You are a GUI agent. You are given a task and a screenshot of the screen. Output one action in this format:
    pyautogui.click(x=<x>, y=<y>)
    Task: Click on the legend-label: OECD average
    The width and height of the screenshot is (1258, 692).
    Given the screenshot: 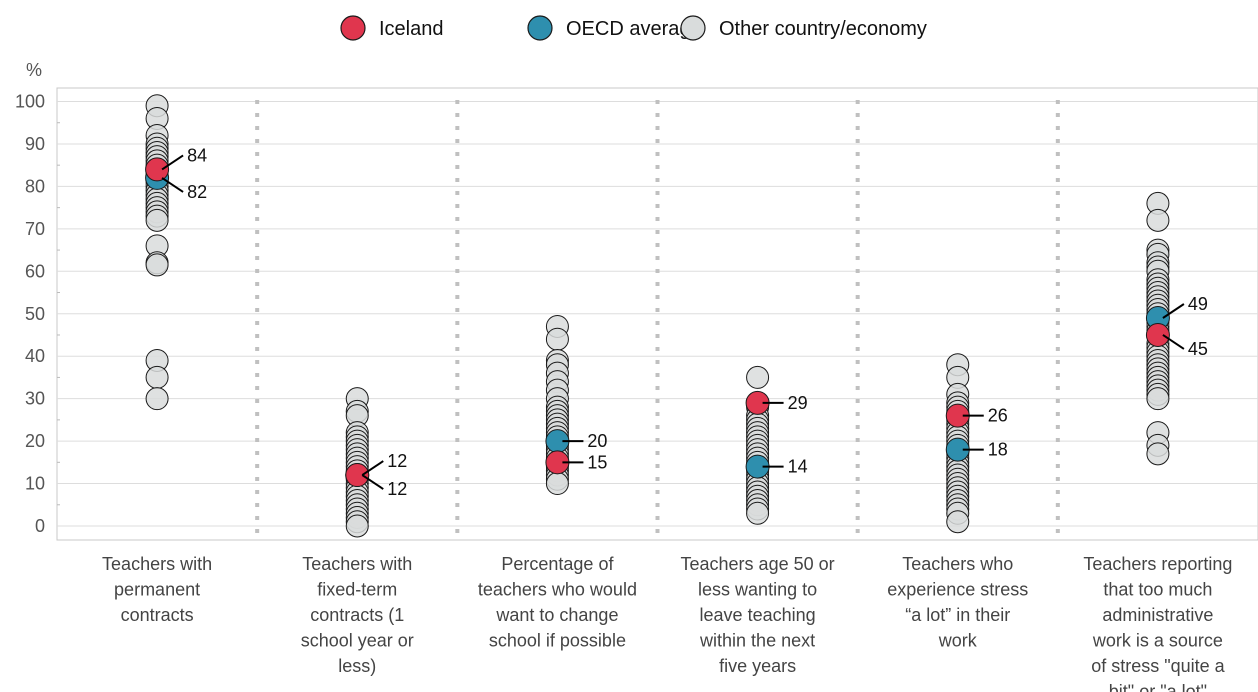 What is the action you would take?
    pyautogui.click(x=634, y=29)
    